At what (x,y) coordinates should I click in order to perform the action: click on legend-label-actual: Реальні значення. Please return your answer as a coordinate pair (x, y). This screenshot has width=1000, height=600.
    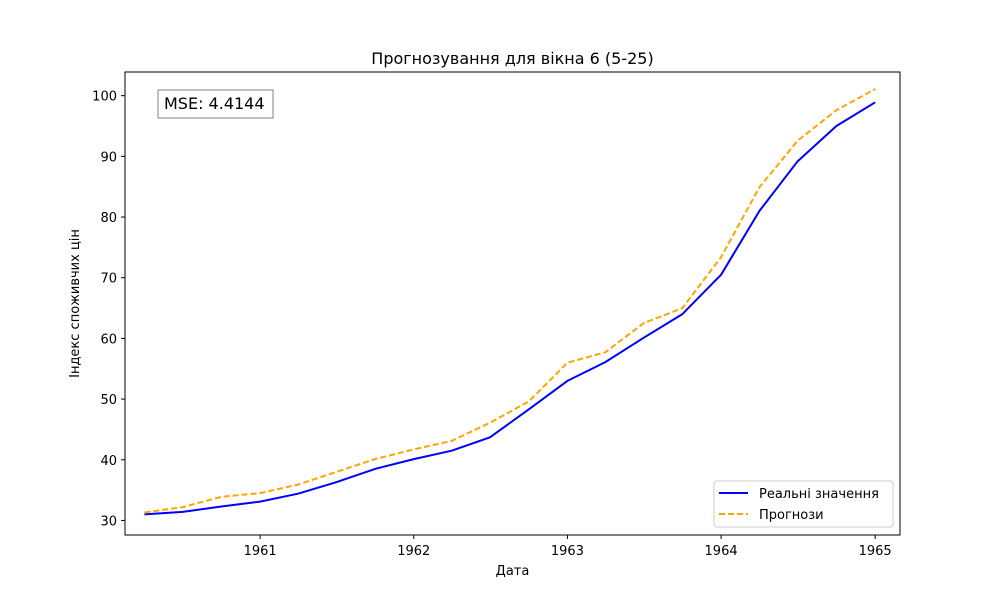
    Looking at the image, I should click on (819, 494).